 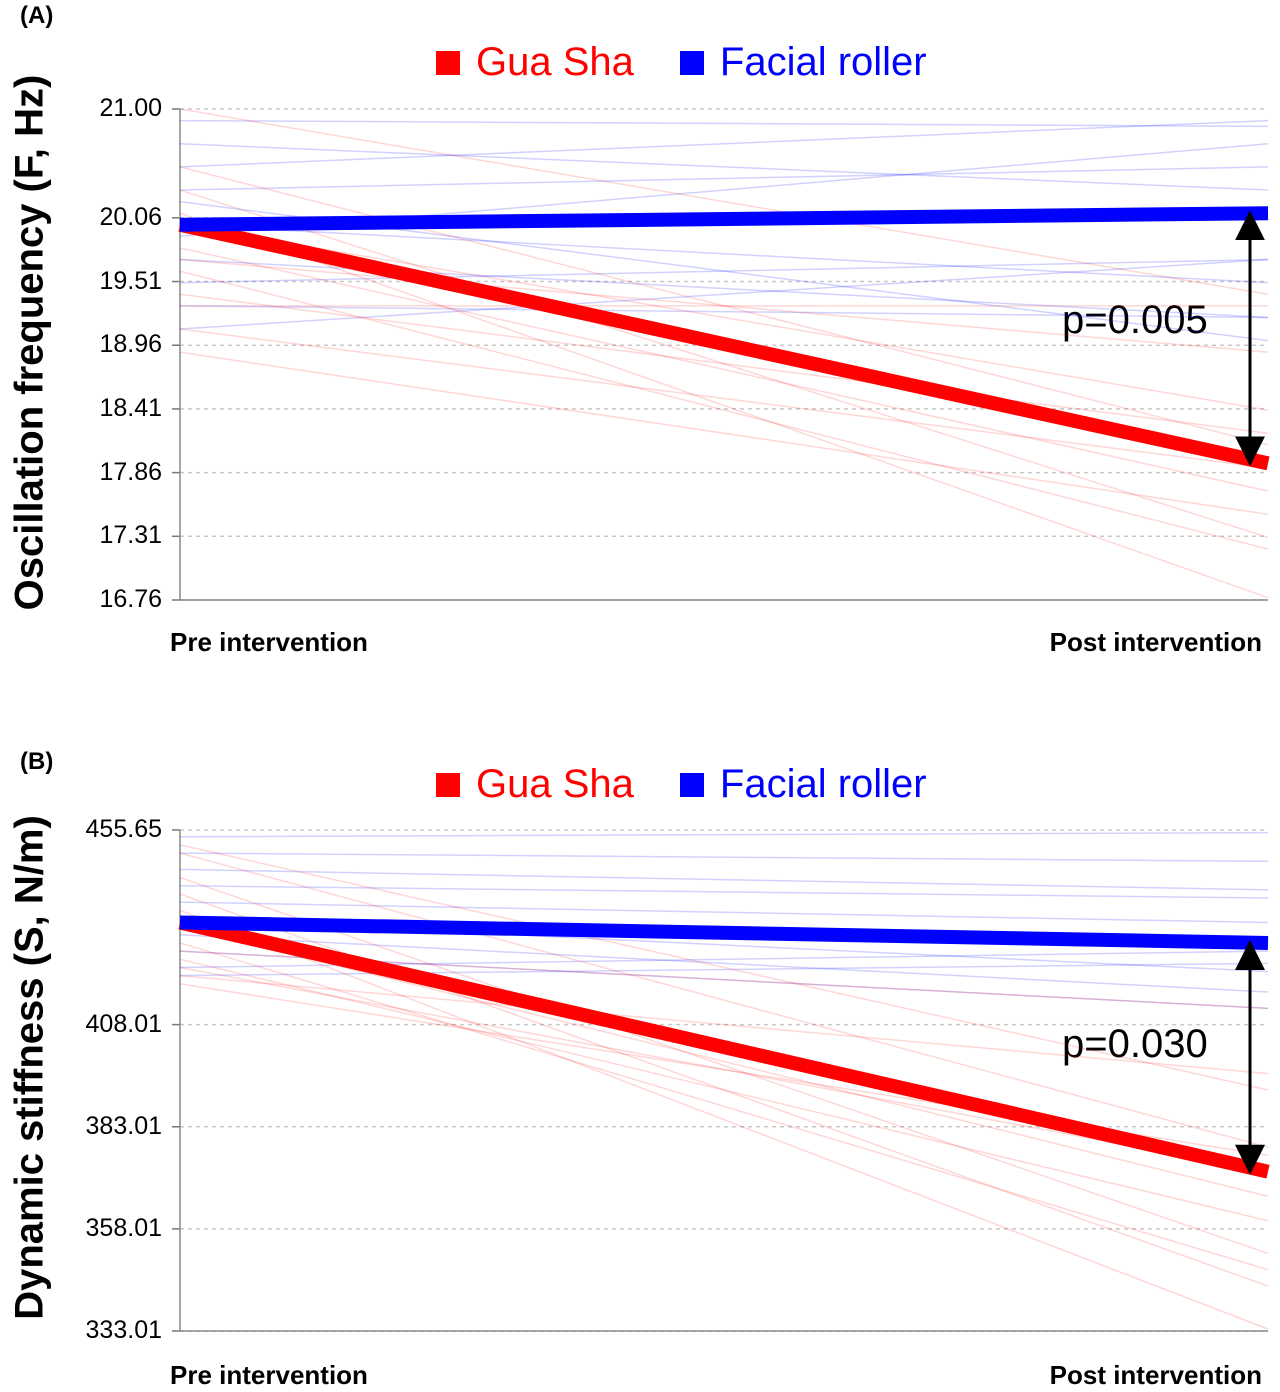 I want to click on y-tick-label: 20.06, so click(x=130, y=216).